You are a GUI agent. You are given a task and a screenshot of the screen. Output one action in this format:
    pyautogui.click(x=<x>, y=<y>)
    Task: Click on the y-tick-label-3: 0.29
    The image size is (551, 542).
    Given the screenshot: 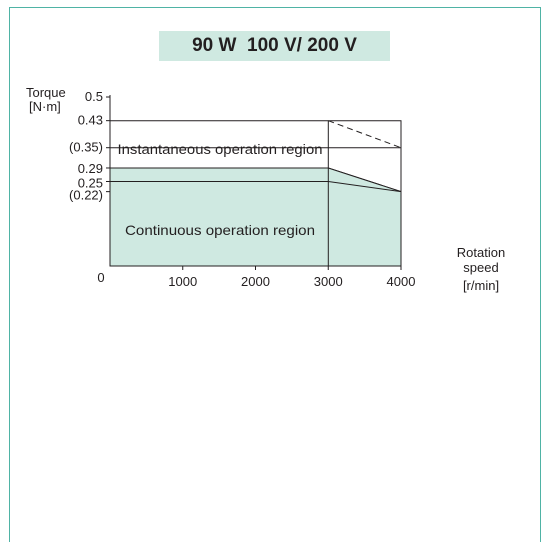 What is the action you would take?
    pyautogui.click(x=90, y=168)
    